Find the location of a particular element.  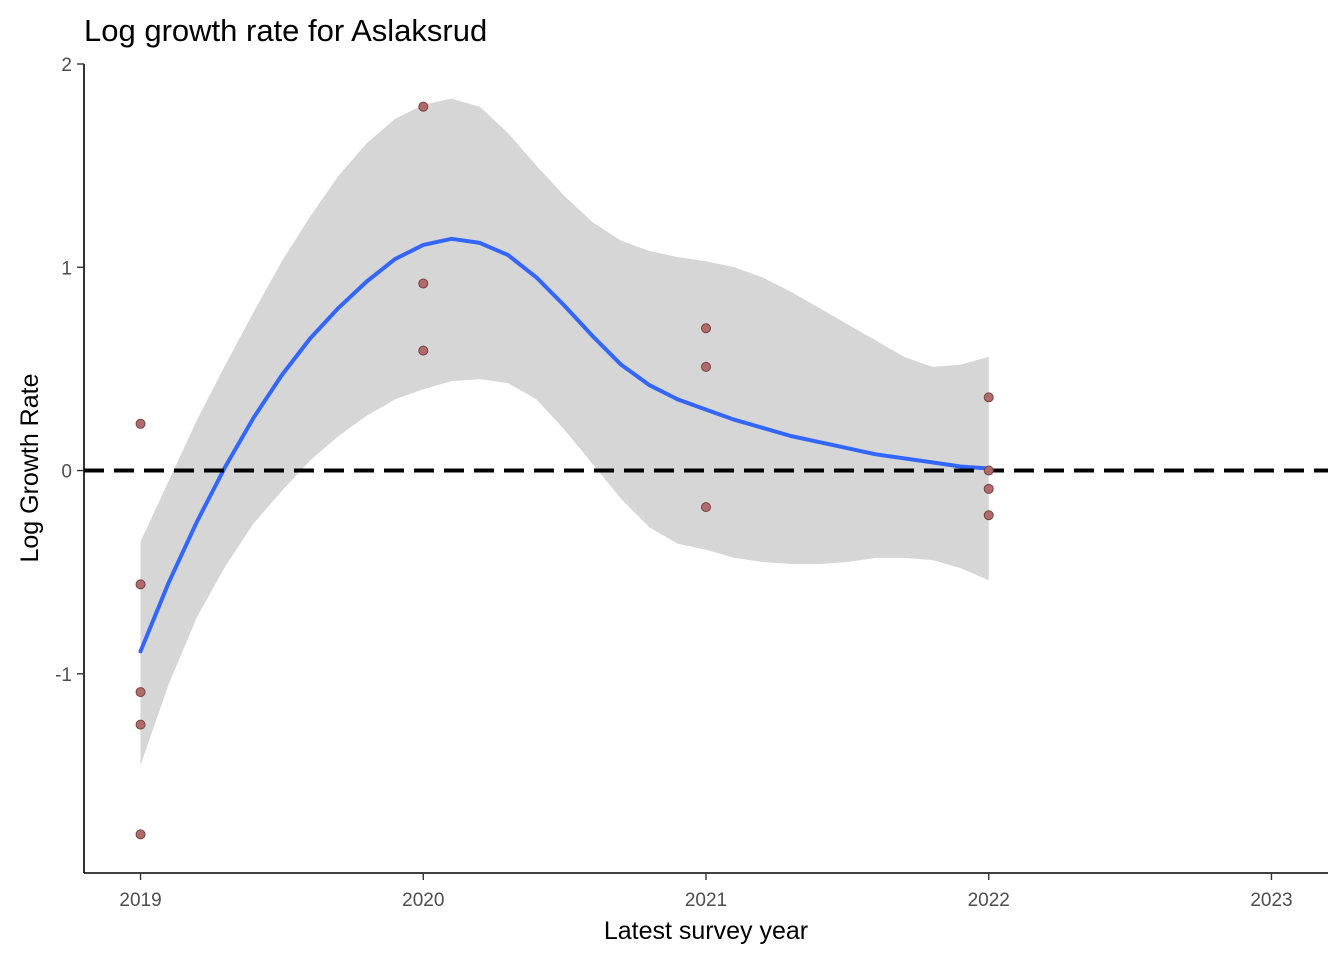

y-tick-label: -1 is located at coordinates (63, 675).